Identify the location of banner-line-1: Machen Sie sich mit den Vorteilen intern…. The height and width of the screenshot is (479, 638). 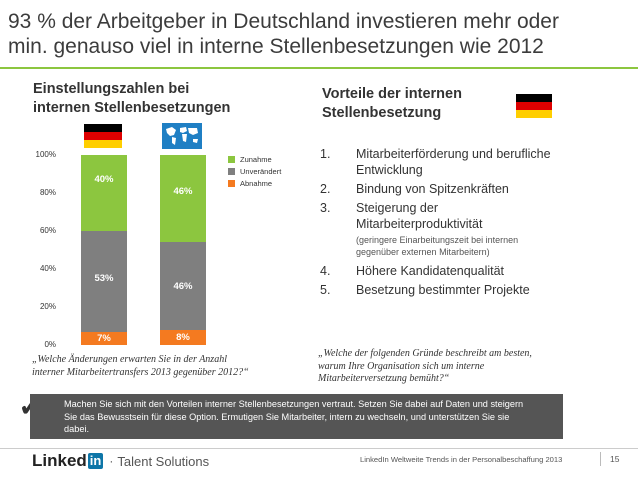
(294, 404).